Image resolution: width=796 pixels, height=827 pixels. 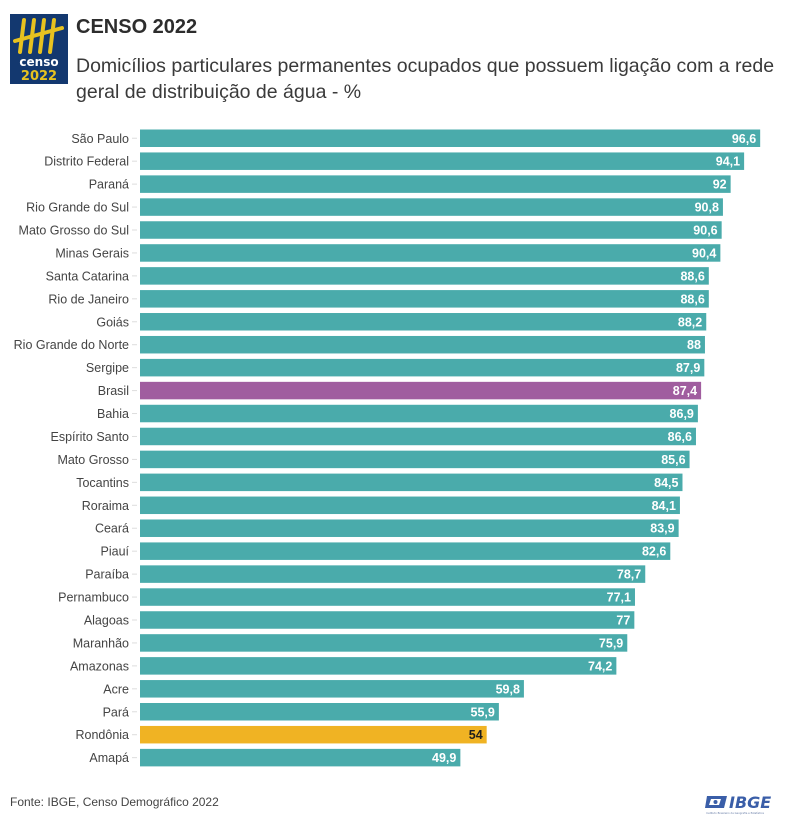 What do you see at coordinates (113, 391) in the screenshot?
I see `category-label: Brasil` at bounding box center [113, 391].